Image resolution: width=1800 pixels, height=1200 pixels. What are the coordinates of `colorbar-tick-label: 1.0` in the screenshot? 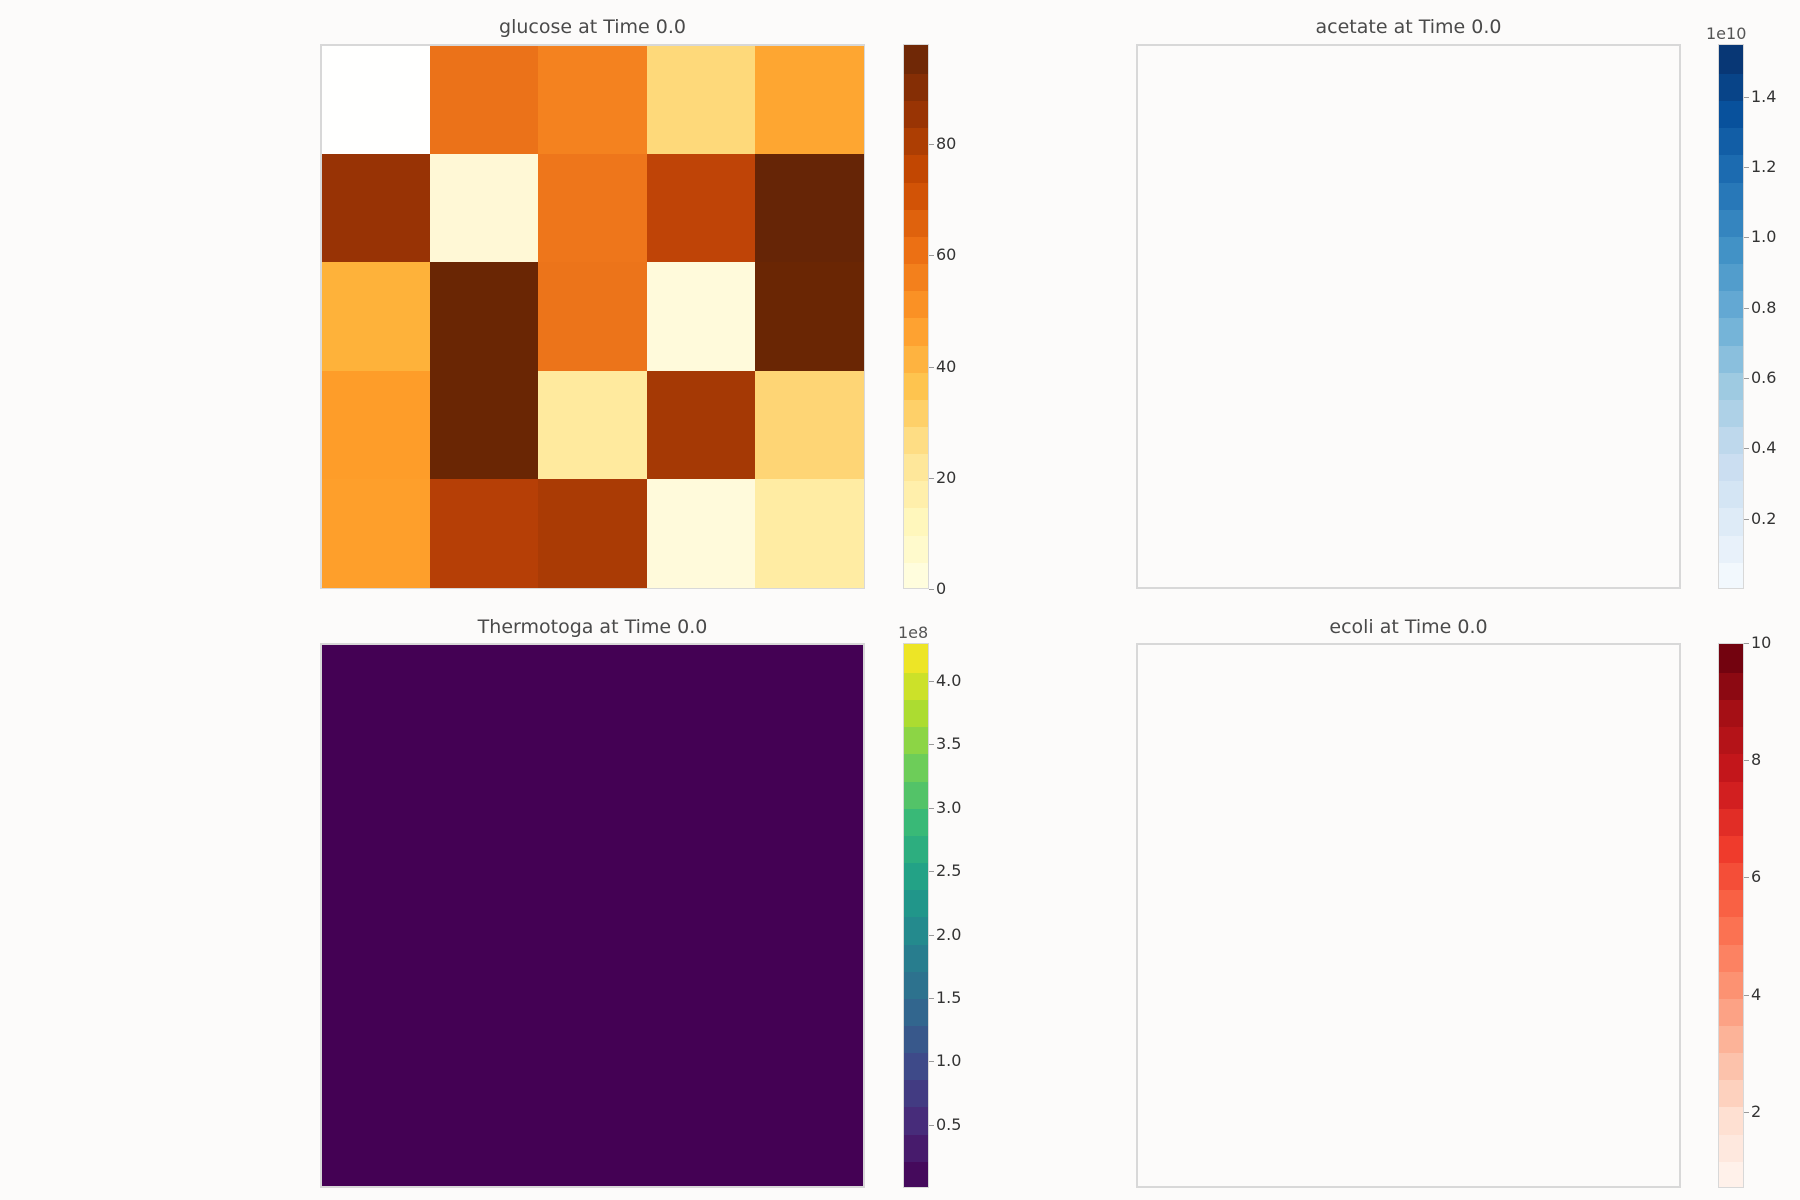 It's located at (1764, 237).